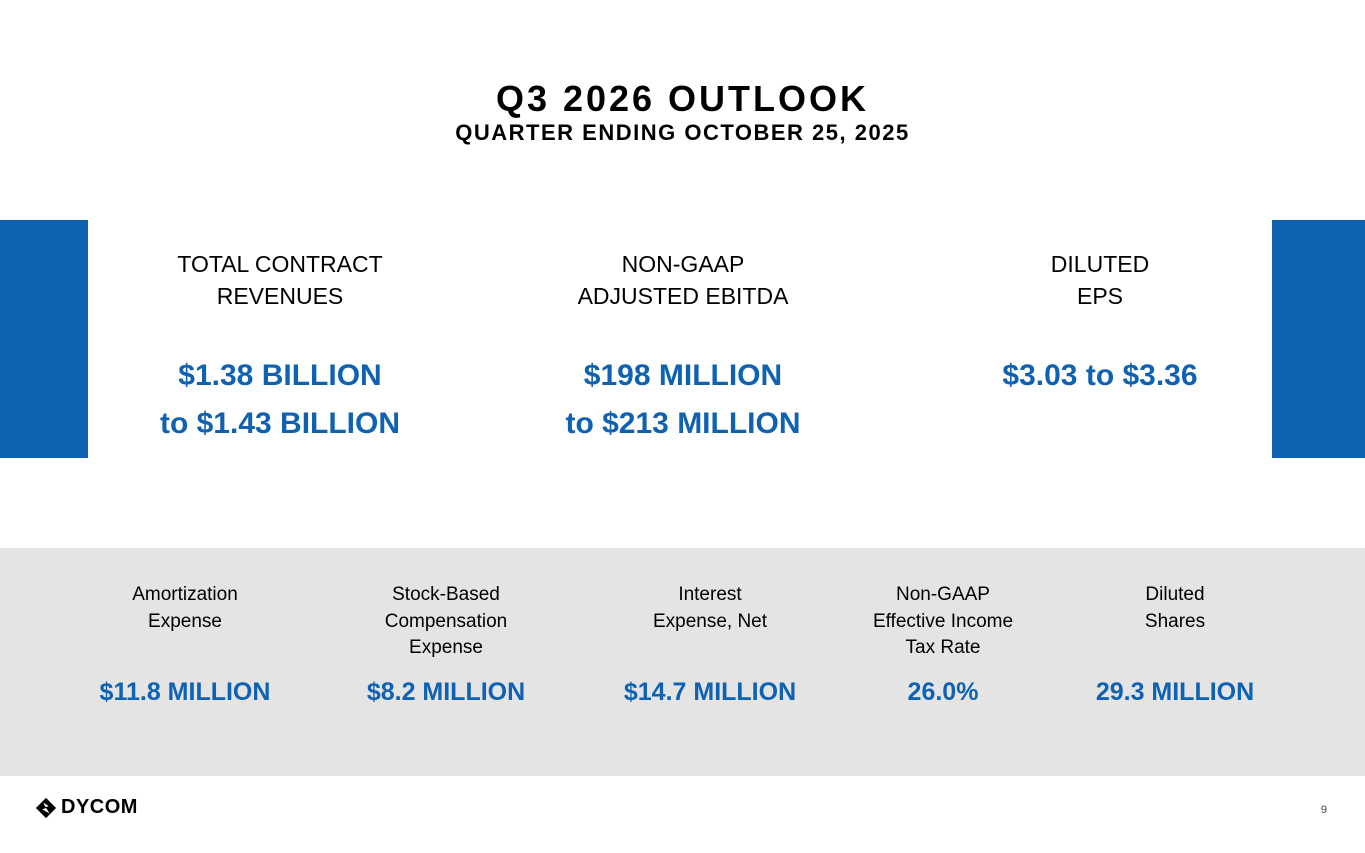  What do you see at coordinates (943, 621) in the screenshot?
I see `assumption-label: Non-GAAP Effective Income Tax Rate` at bounding box center [943, 621].